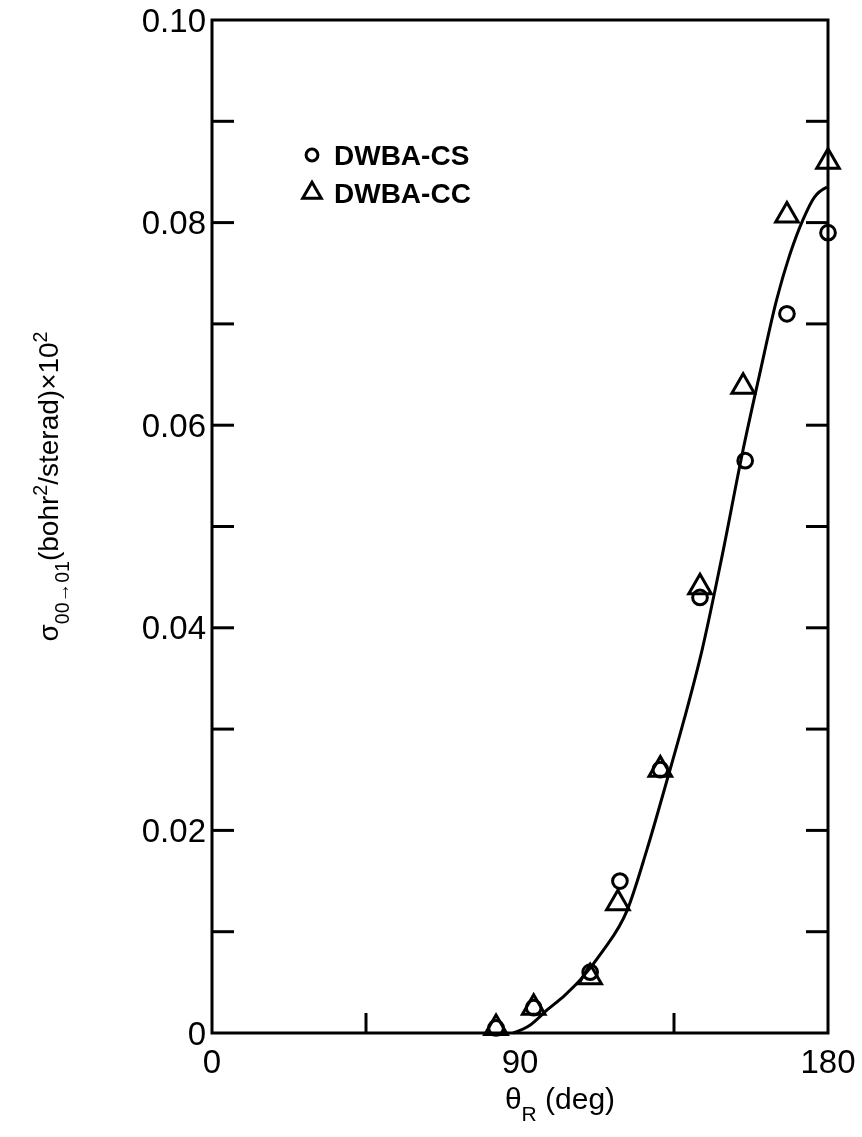 The height and width of the screenshot is (1137, 862). What do you see at coordinates (173, 425) in the screenshot?
I see `y-tick-label: 0.06` at bounding box center [173, 425].